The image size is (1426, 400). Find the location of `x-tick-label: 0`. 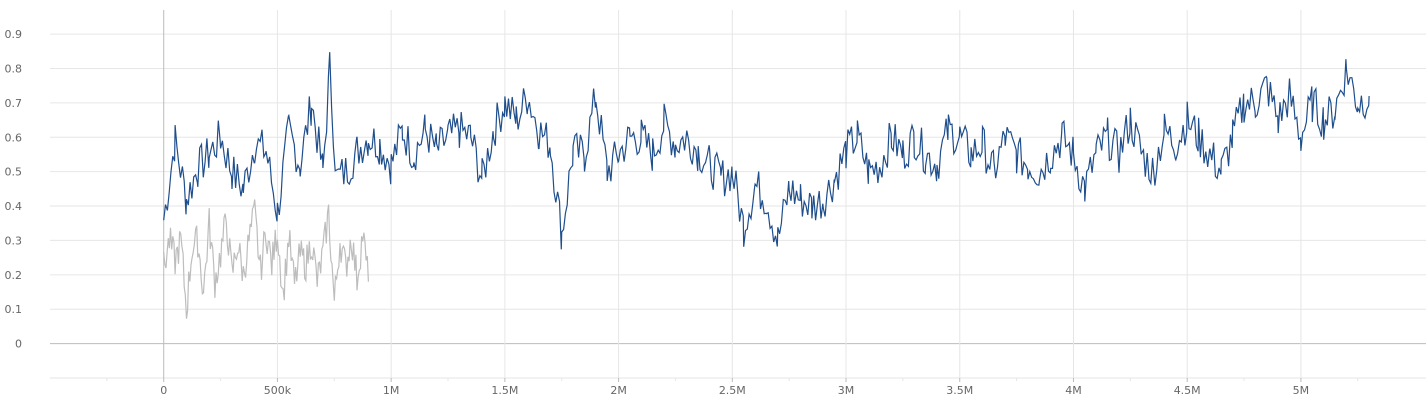

x-tick-label: 0 is located at coordinates (163, 390).